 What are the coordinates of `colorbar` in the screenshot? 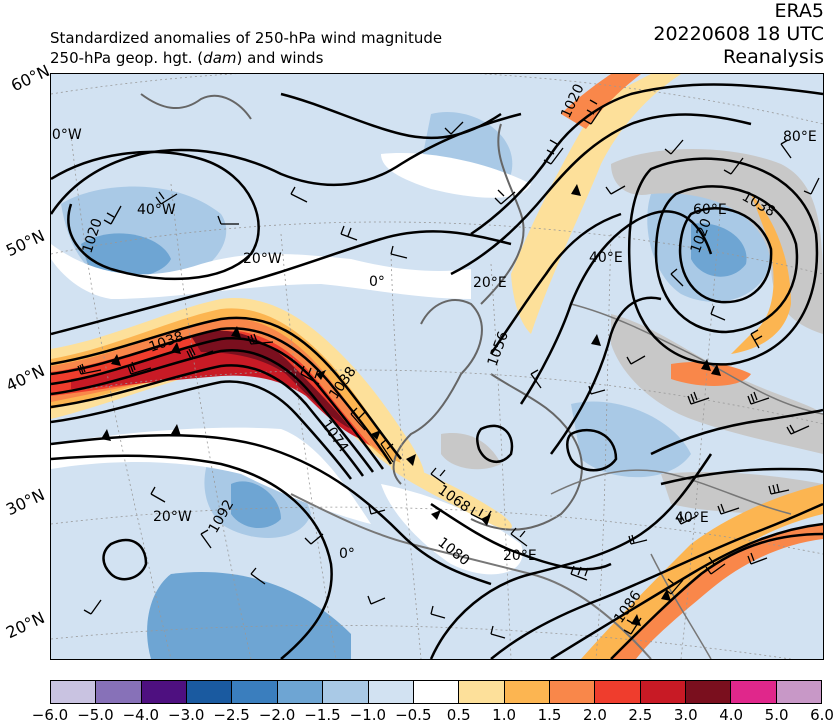 It's located at (436, 692).